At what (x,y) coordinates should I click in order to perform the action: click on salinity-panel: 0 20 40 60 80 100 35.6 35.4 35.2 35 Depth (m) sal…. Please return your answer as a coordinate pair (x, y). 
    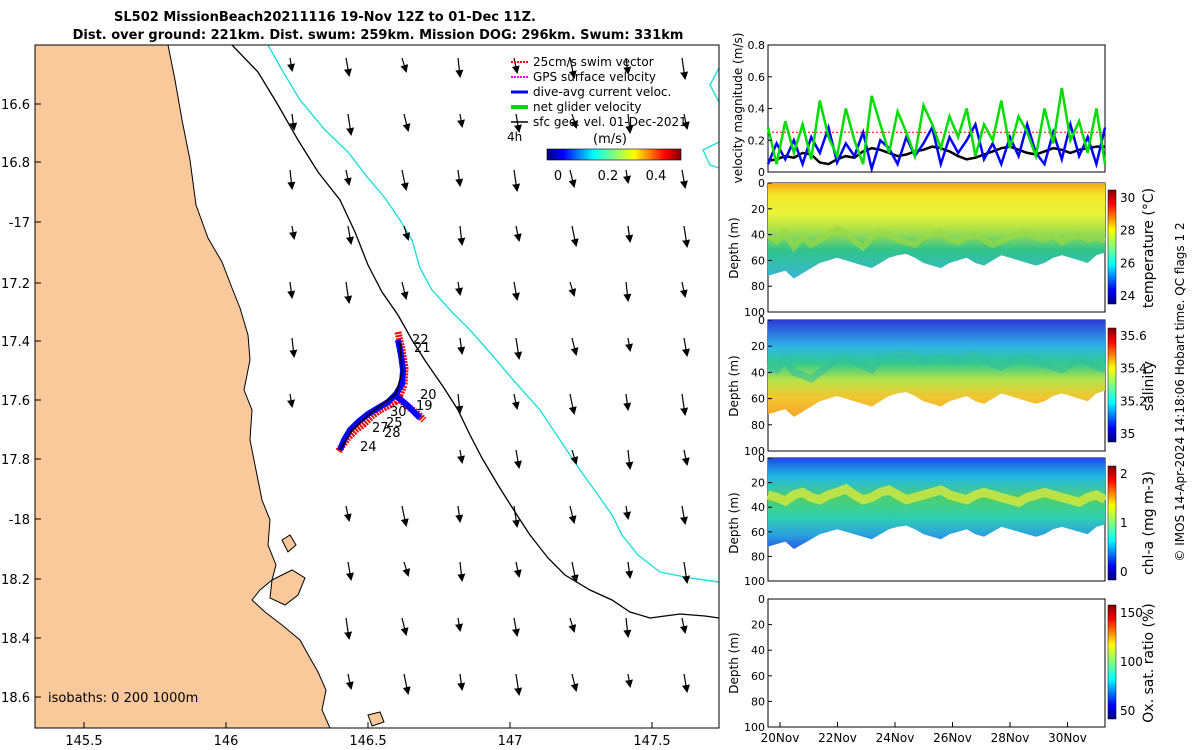
    Looking at the image, I should click on (942, 386).